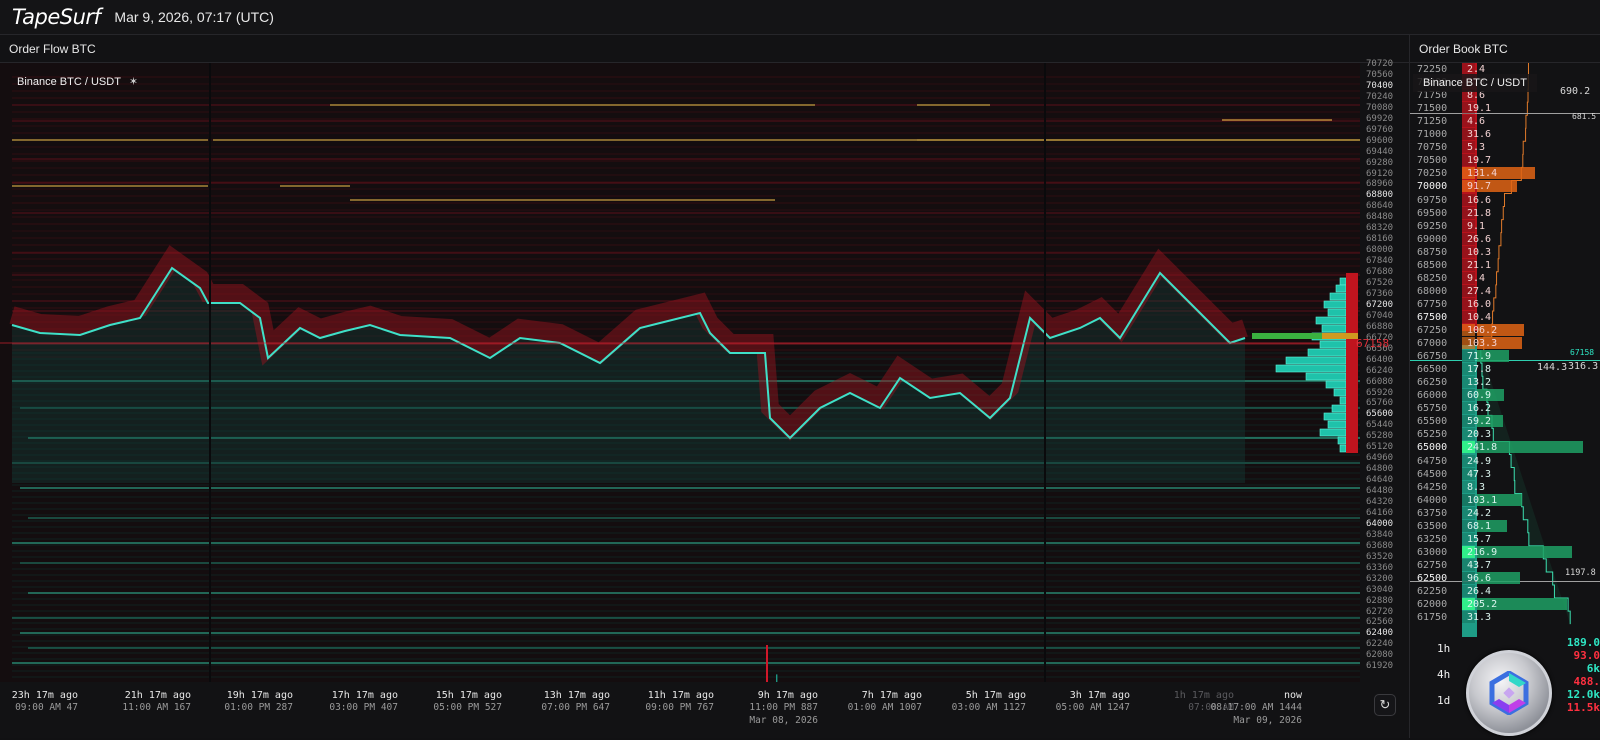  Describe the element at coordinates (1479, 252) in the screenshot. I see `level-volume: 10.3` at that location.